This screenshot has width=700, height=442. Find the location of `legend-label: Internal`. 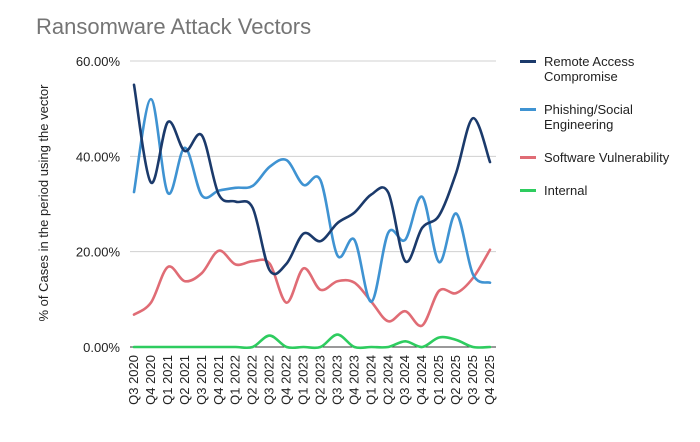

legend-label: Internal is located at coordinates (566, 190).